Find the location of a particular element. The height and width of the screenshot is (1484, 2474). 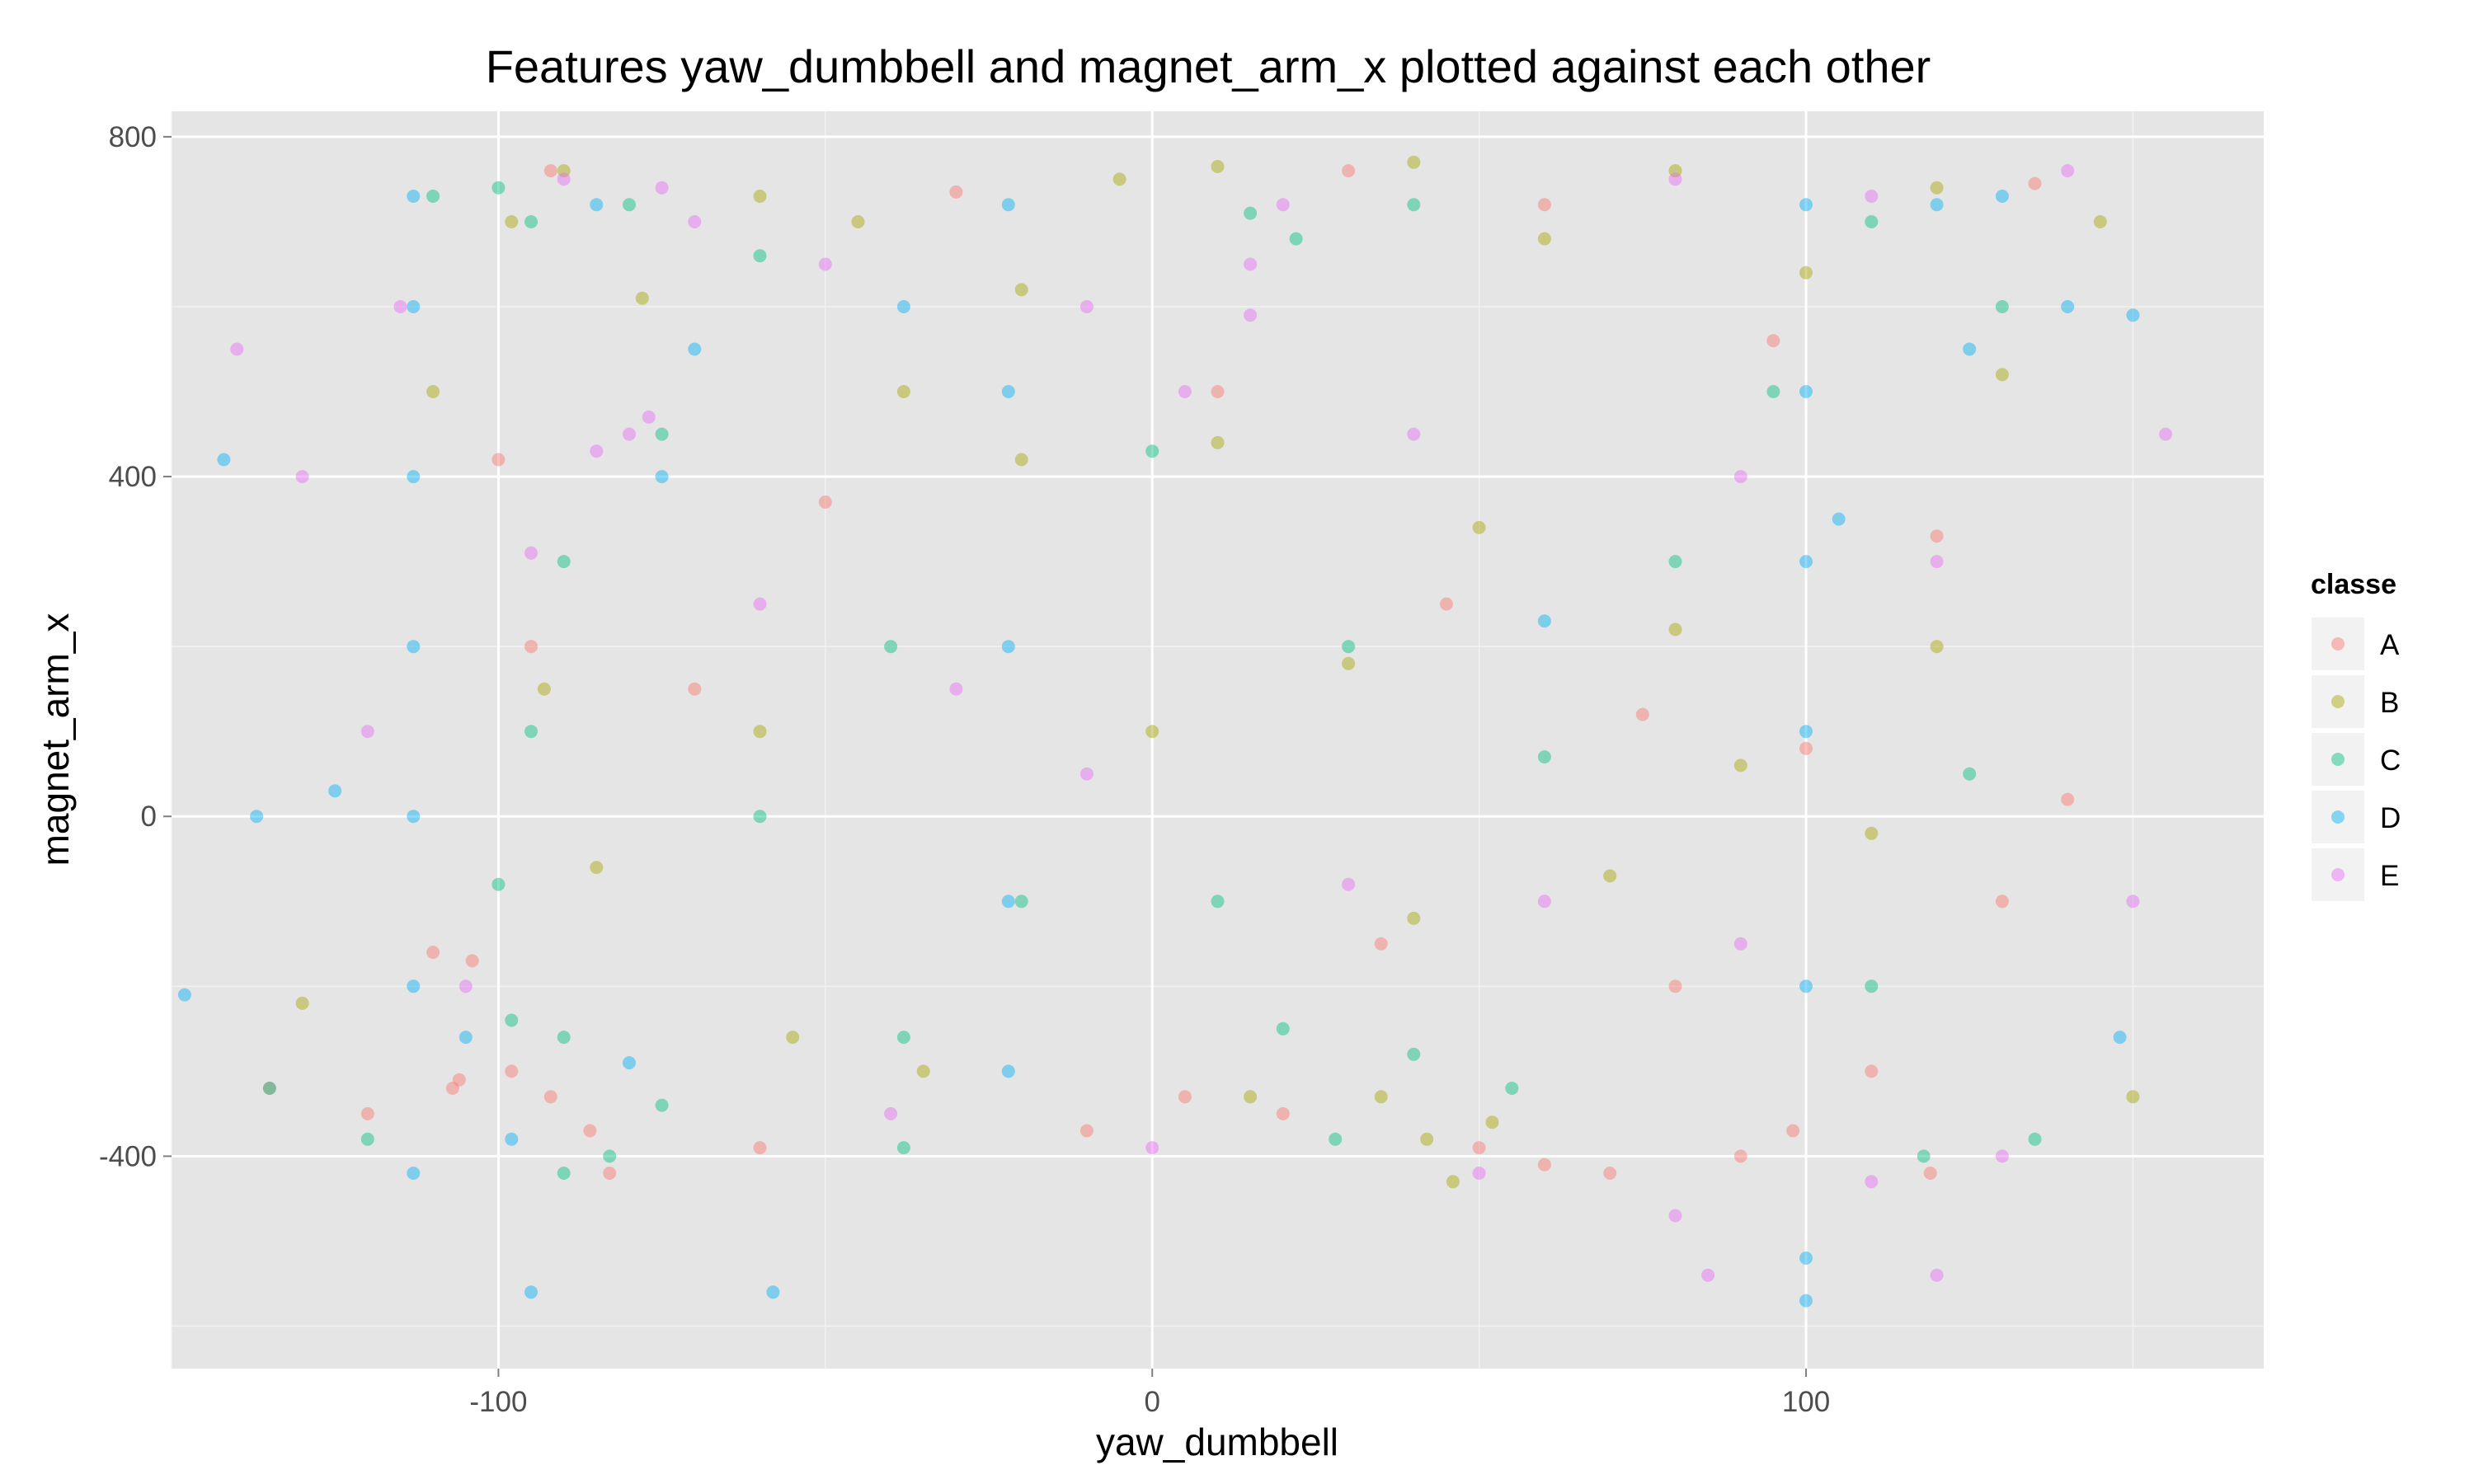

legend-item-d: D is located at coordinates (2355, 817).